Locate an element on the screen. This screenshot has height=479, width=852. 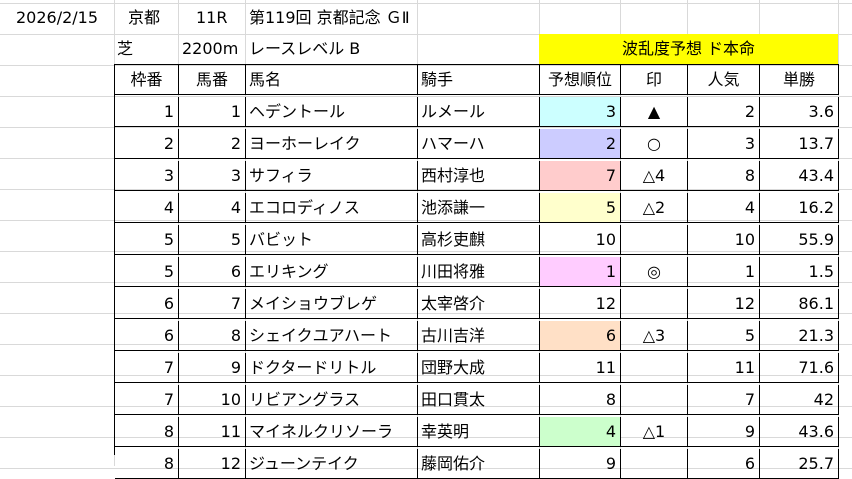
predicted-rank-cell: 1 is located at coordinates (580, 272).